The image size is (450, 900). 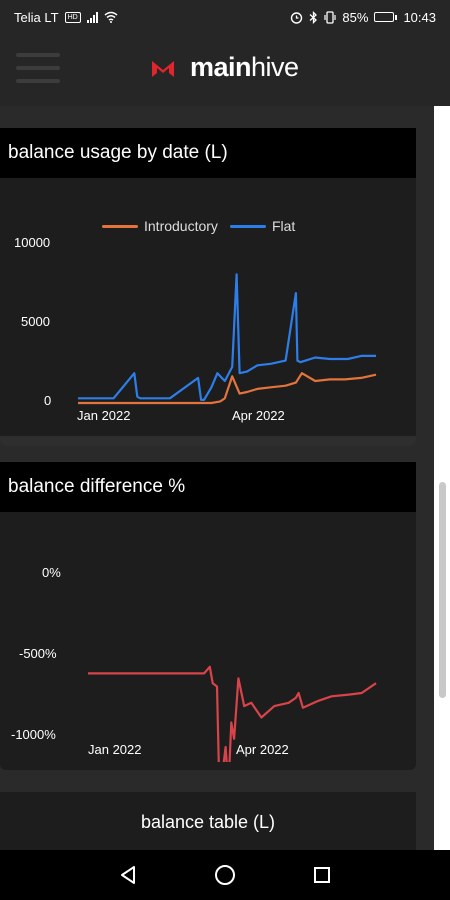 I want to click on status-right: 85% 10:43, so click(x=363, y=17).